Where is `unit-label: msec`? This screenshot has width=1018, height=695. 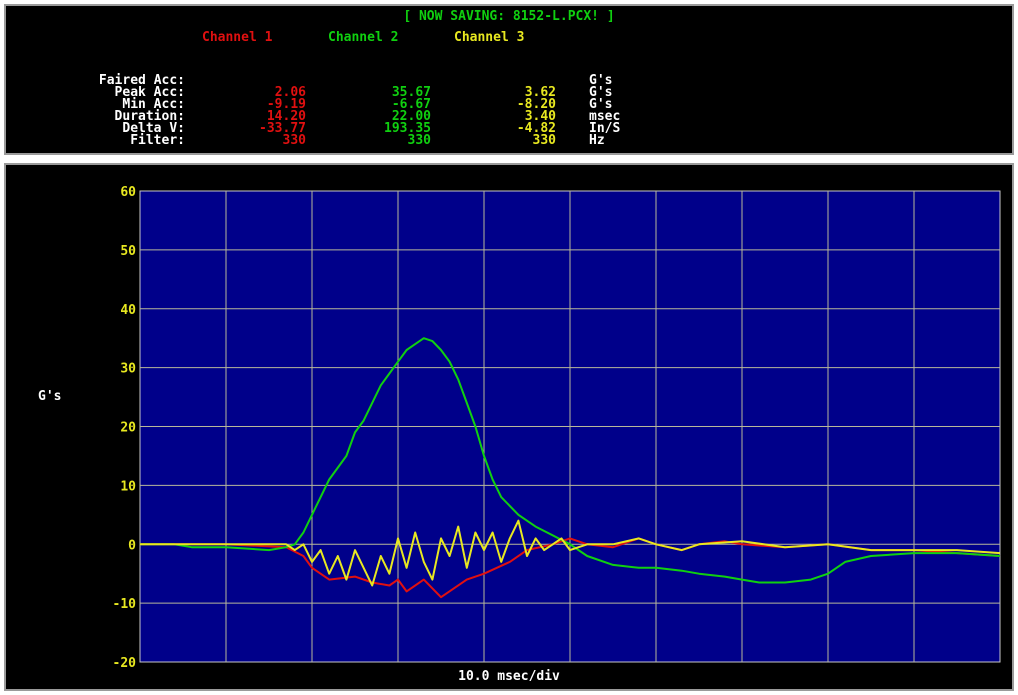
unit-label: msec is located at coordinates (605, 116).